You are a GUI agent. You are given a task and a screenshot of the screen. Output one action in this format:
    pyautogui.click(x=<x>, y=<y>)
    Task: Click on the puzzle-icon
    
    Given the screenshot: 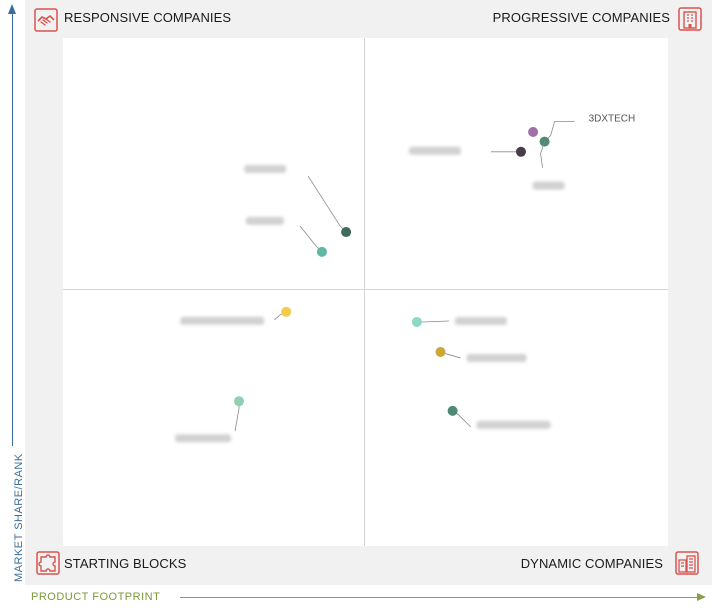 What is the action you would take?
    pyautogui.click(x=48, y=563)
    